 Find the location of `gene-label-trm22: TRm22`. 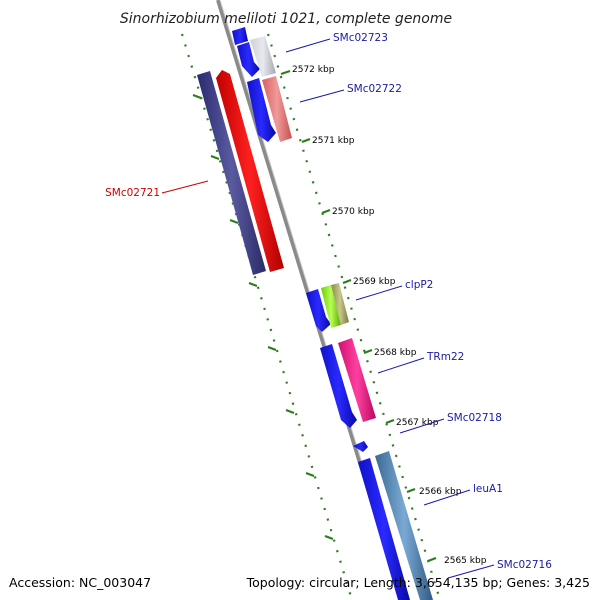

gene-label-trm22: TRm22 is located at coordinates (445, 357).